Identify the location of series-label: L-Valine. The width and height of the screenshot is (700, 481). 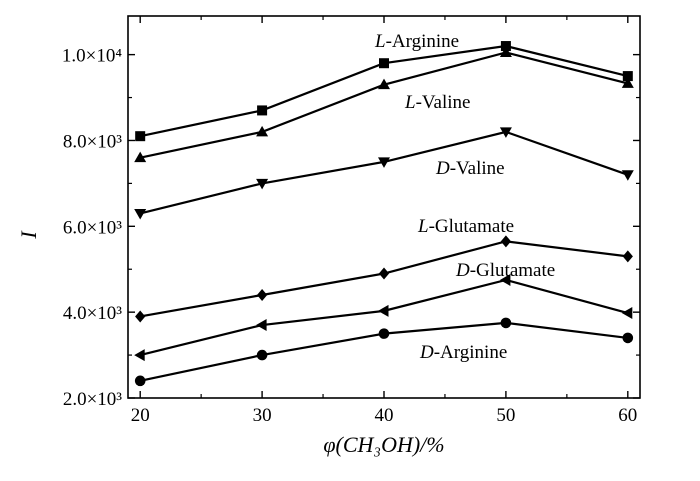
(437, 102).